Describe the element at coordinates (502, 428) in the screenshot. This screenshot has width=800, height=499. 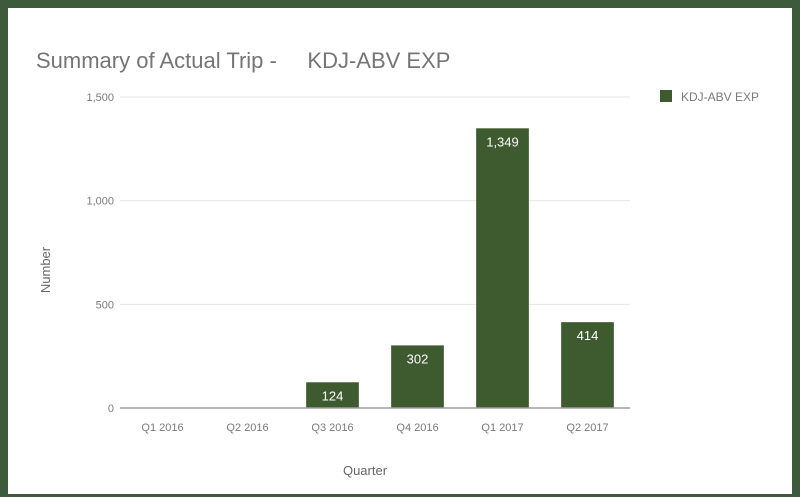
I see `x-tick-label: Q1 2017` at that location.